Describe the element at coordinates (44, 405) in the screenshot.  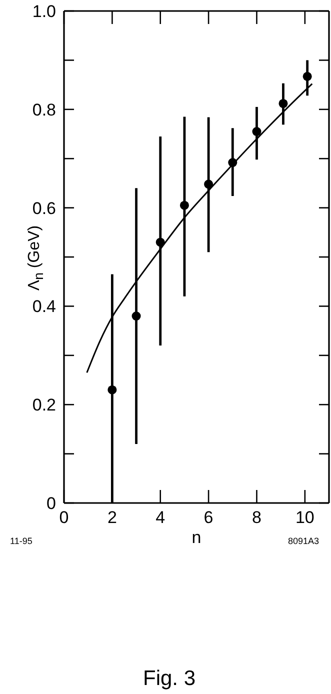
I see `y-tick-label: 0.2` at that location.